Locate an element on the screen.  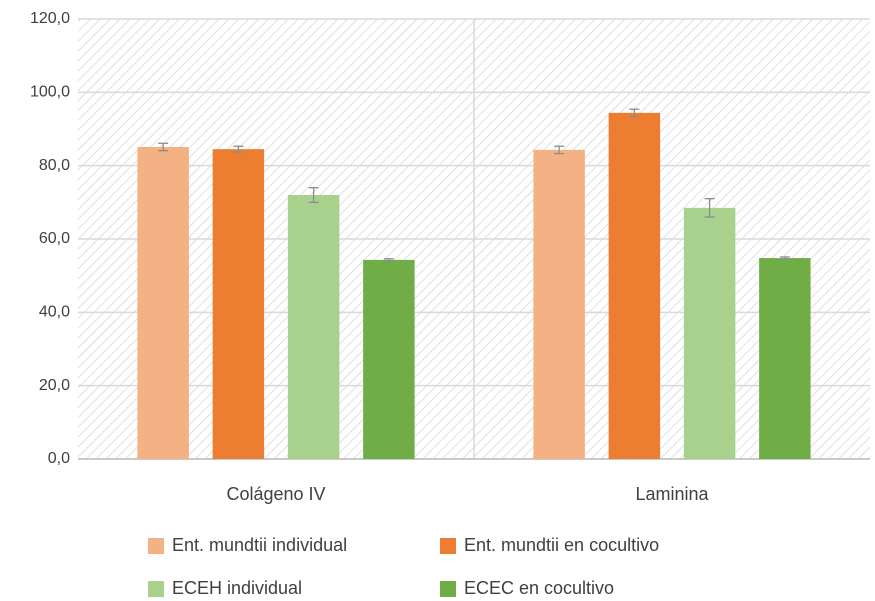
y-tick-label: 60,0 is located at coordinates (54, 238).